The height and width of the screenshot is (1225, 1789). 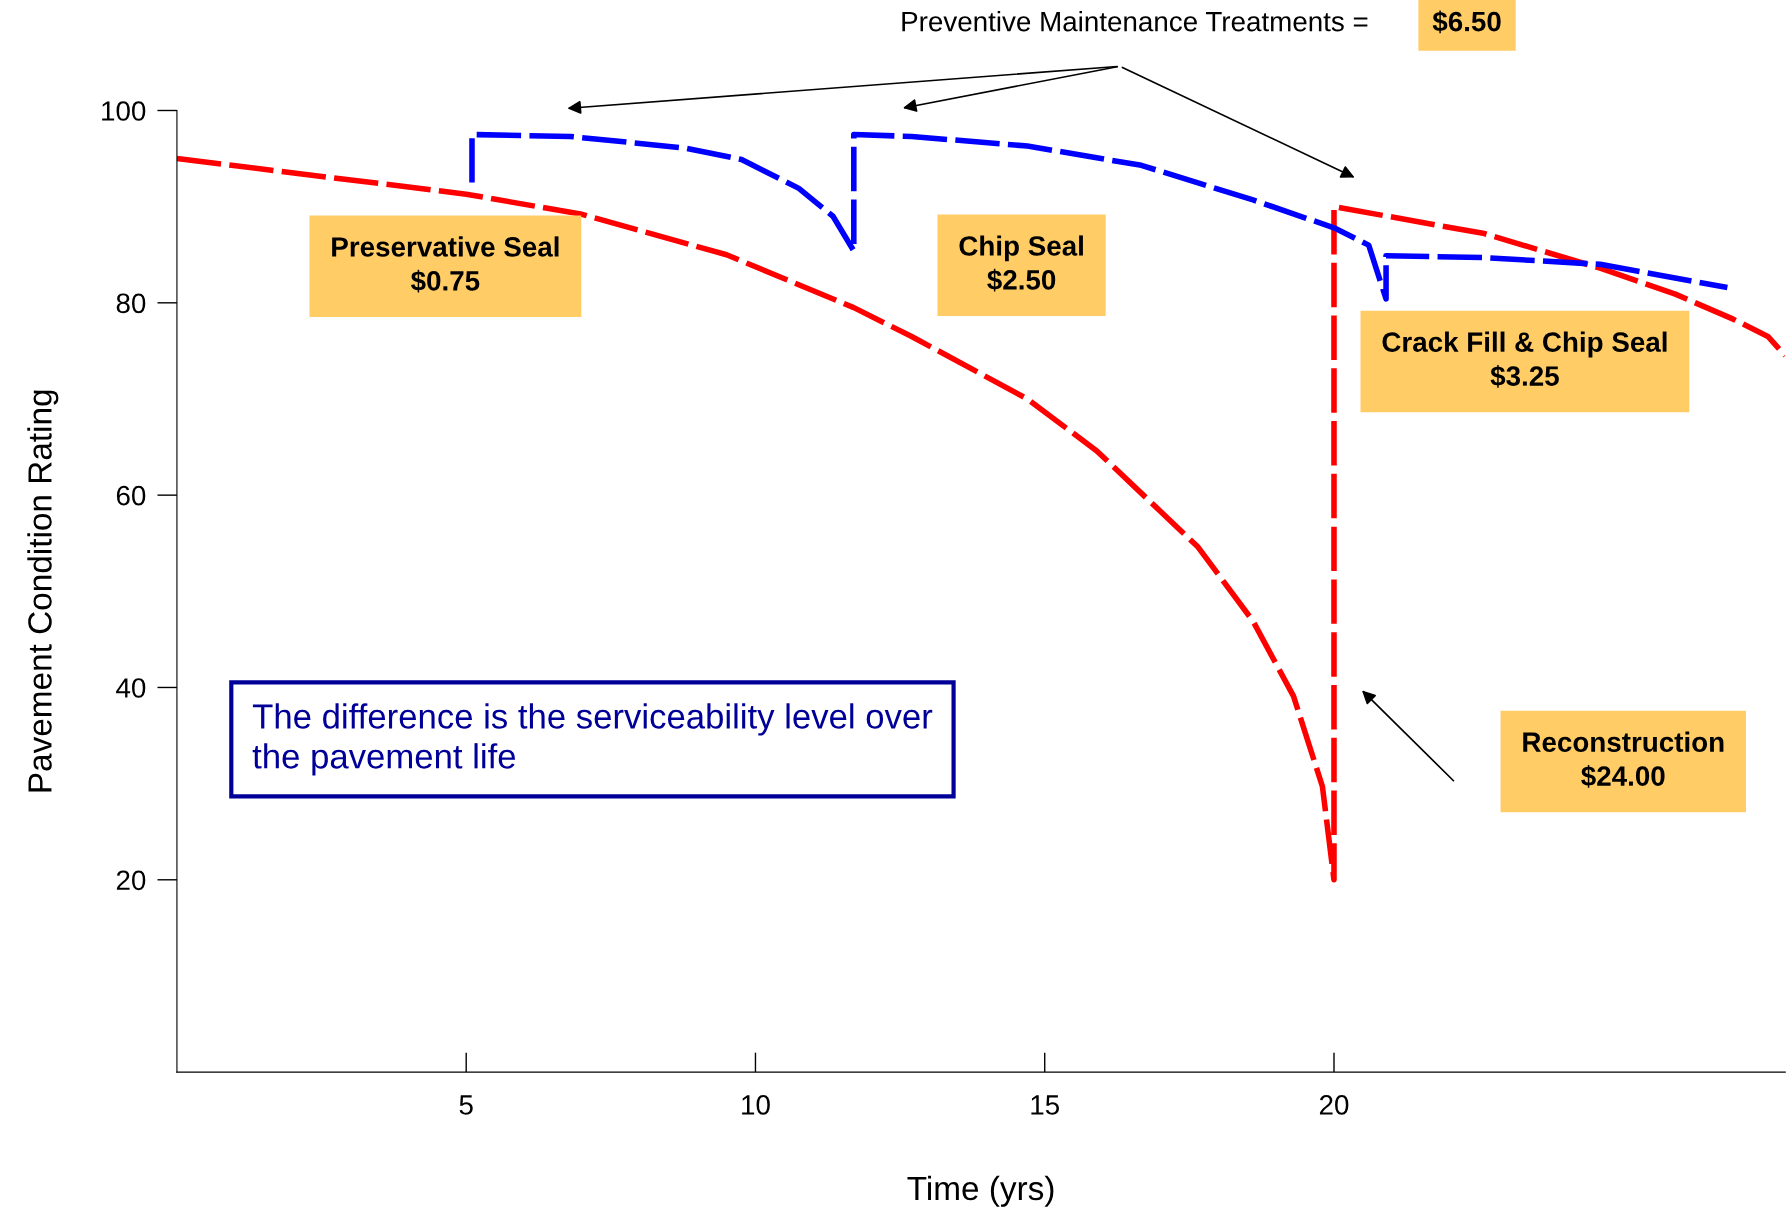 What do you see at coordinates (131, 495) in the screenshot?
I see `y-tick-label: 60` at bounding box center [131, 495].